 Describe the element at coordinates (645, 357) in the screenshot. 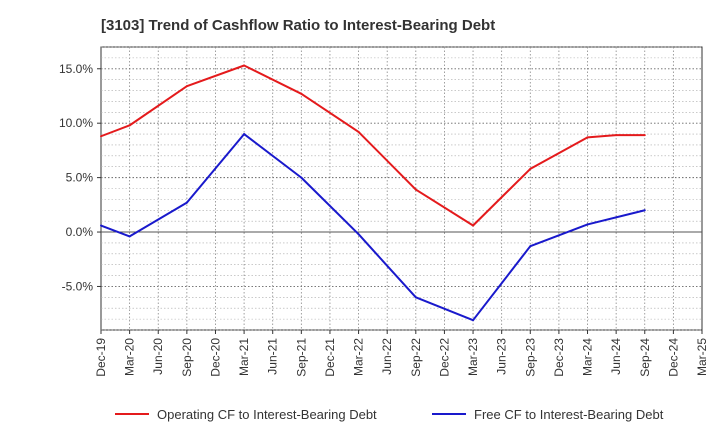

I see `x-tick-label: Sep-24` at that location.